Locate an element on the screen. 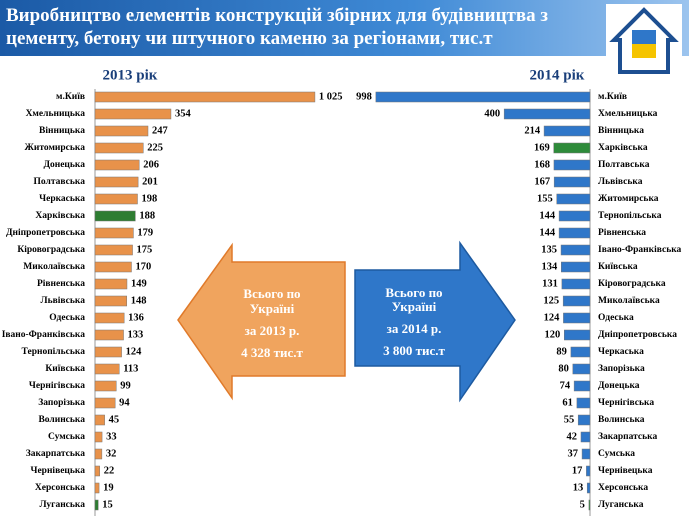  category-label: Київська is located at coordinates (65, 369).